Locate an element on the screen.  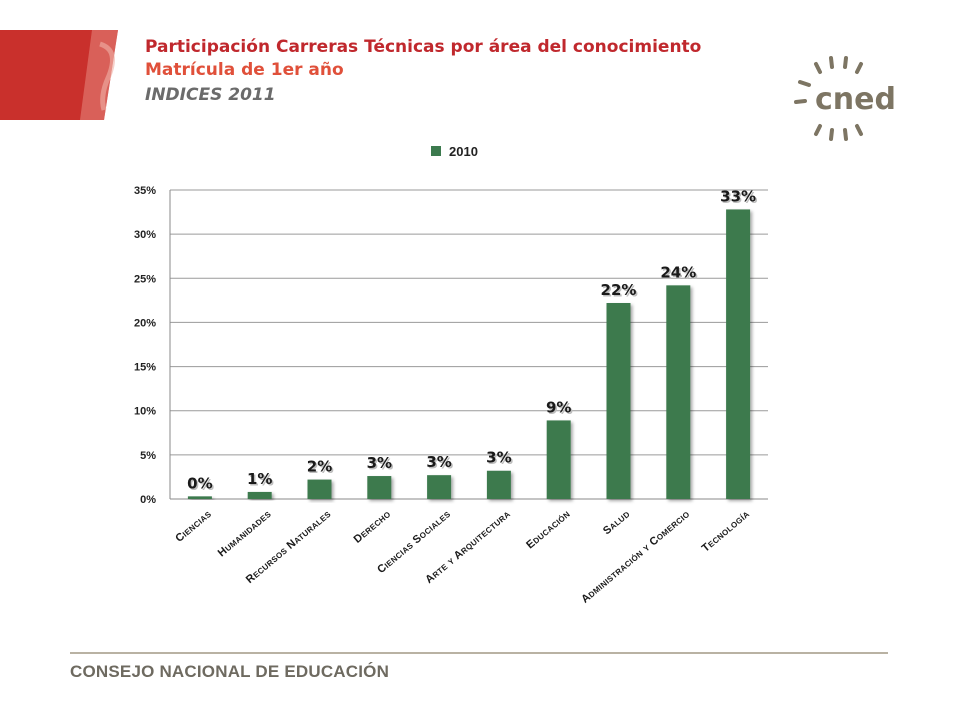
y-tick-label: 10% is located at coordinates (145, 412).